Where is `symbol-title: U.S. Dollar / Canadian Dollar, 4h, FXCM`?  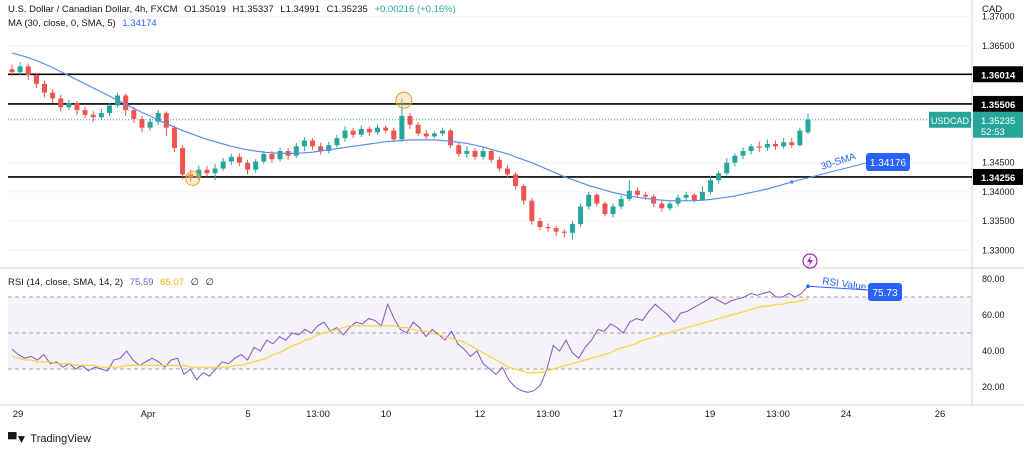 symbol-title: U.S. Dollar / Canadian Dollar, 4h, FXCM is located at coordinates (93, 9).